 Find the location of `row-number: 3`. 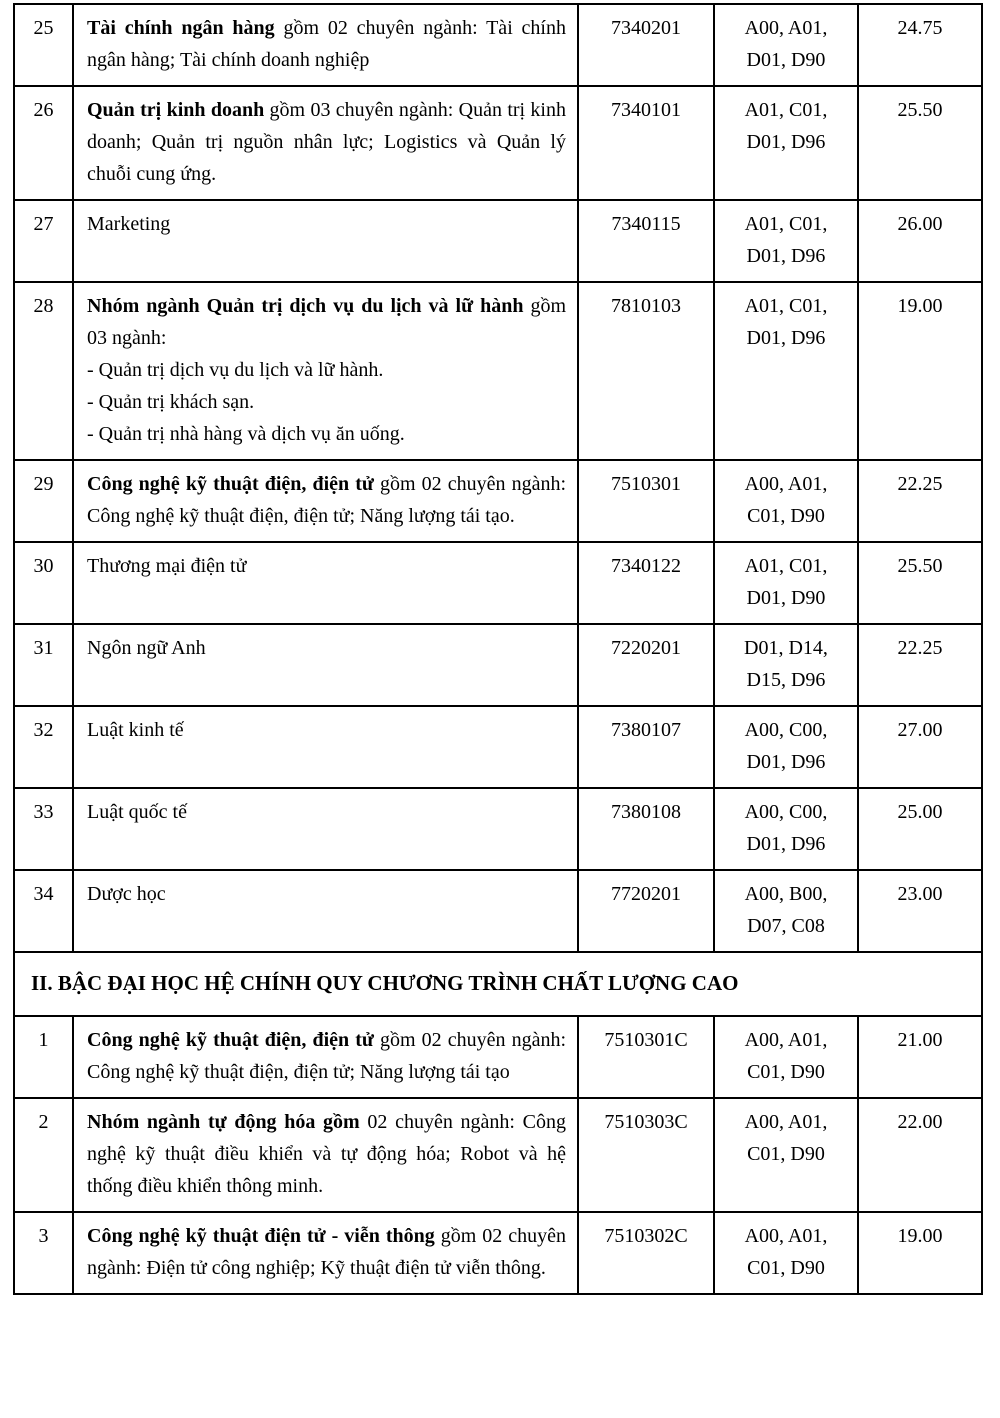

row-number: 3 is located at coordinates (43, 1252).